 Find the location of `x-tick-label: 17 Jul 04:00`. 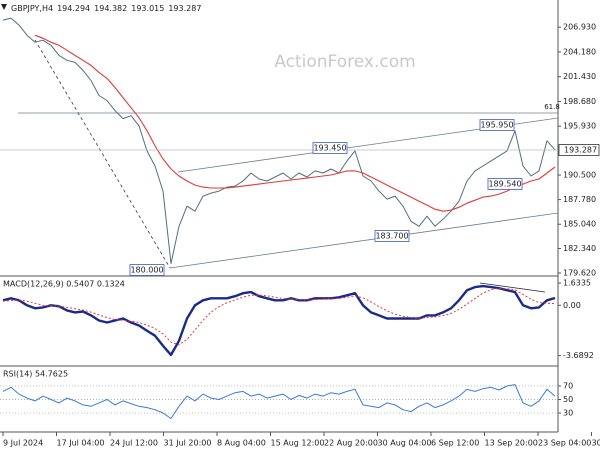

x-tick-label: 17 Jul 04:00 is located at coordinates (81, 443).